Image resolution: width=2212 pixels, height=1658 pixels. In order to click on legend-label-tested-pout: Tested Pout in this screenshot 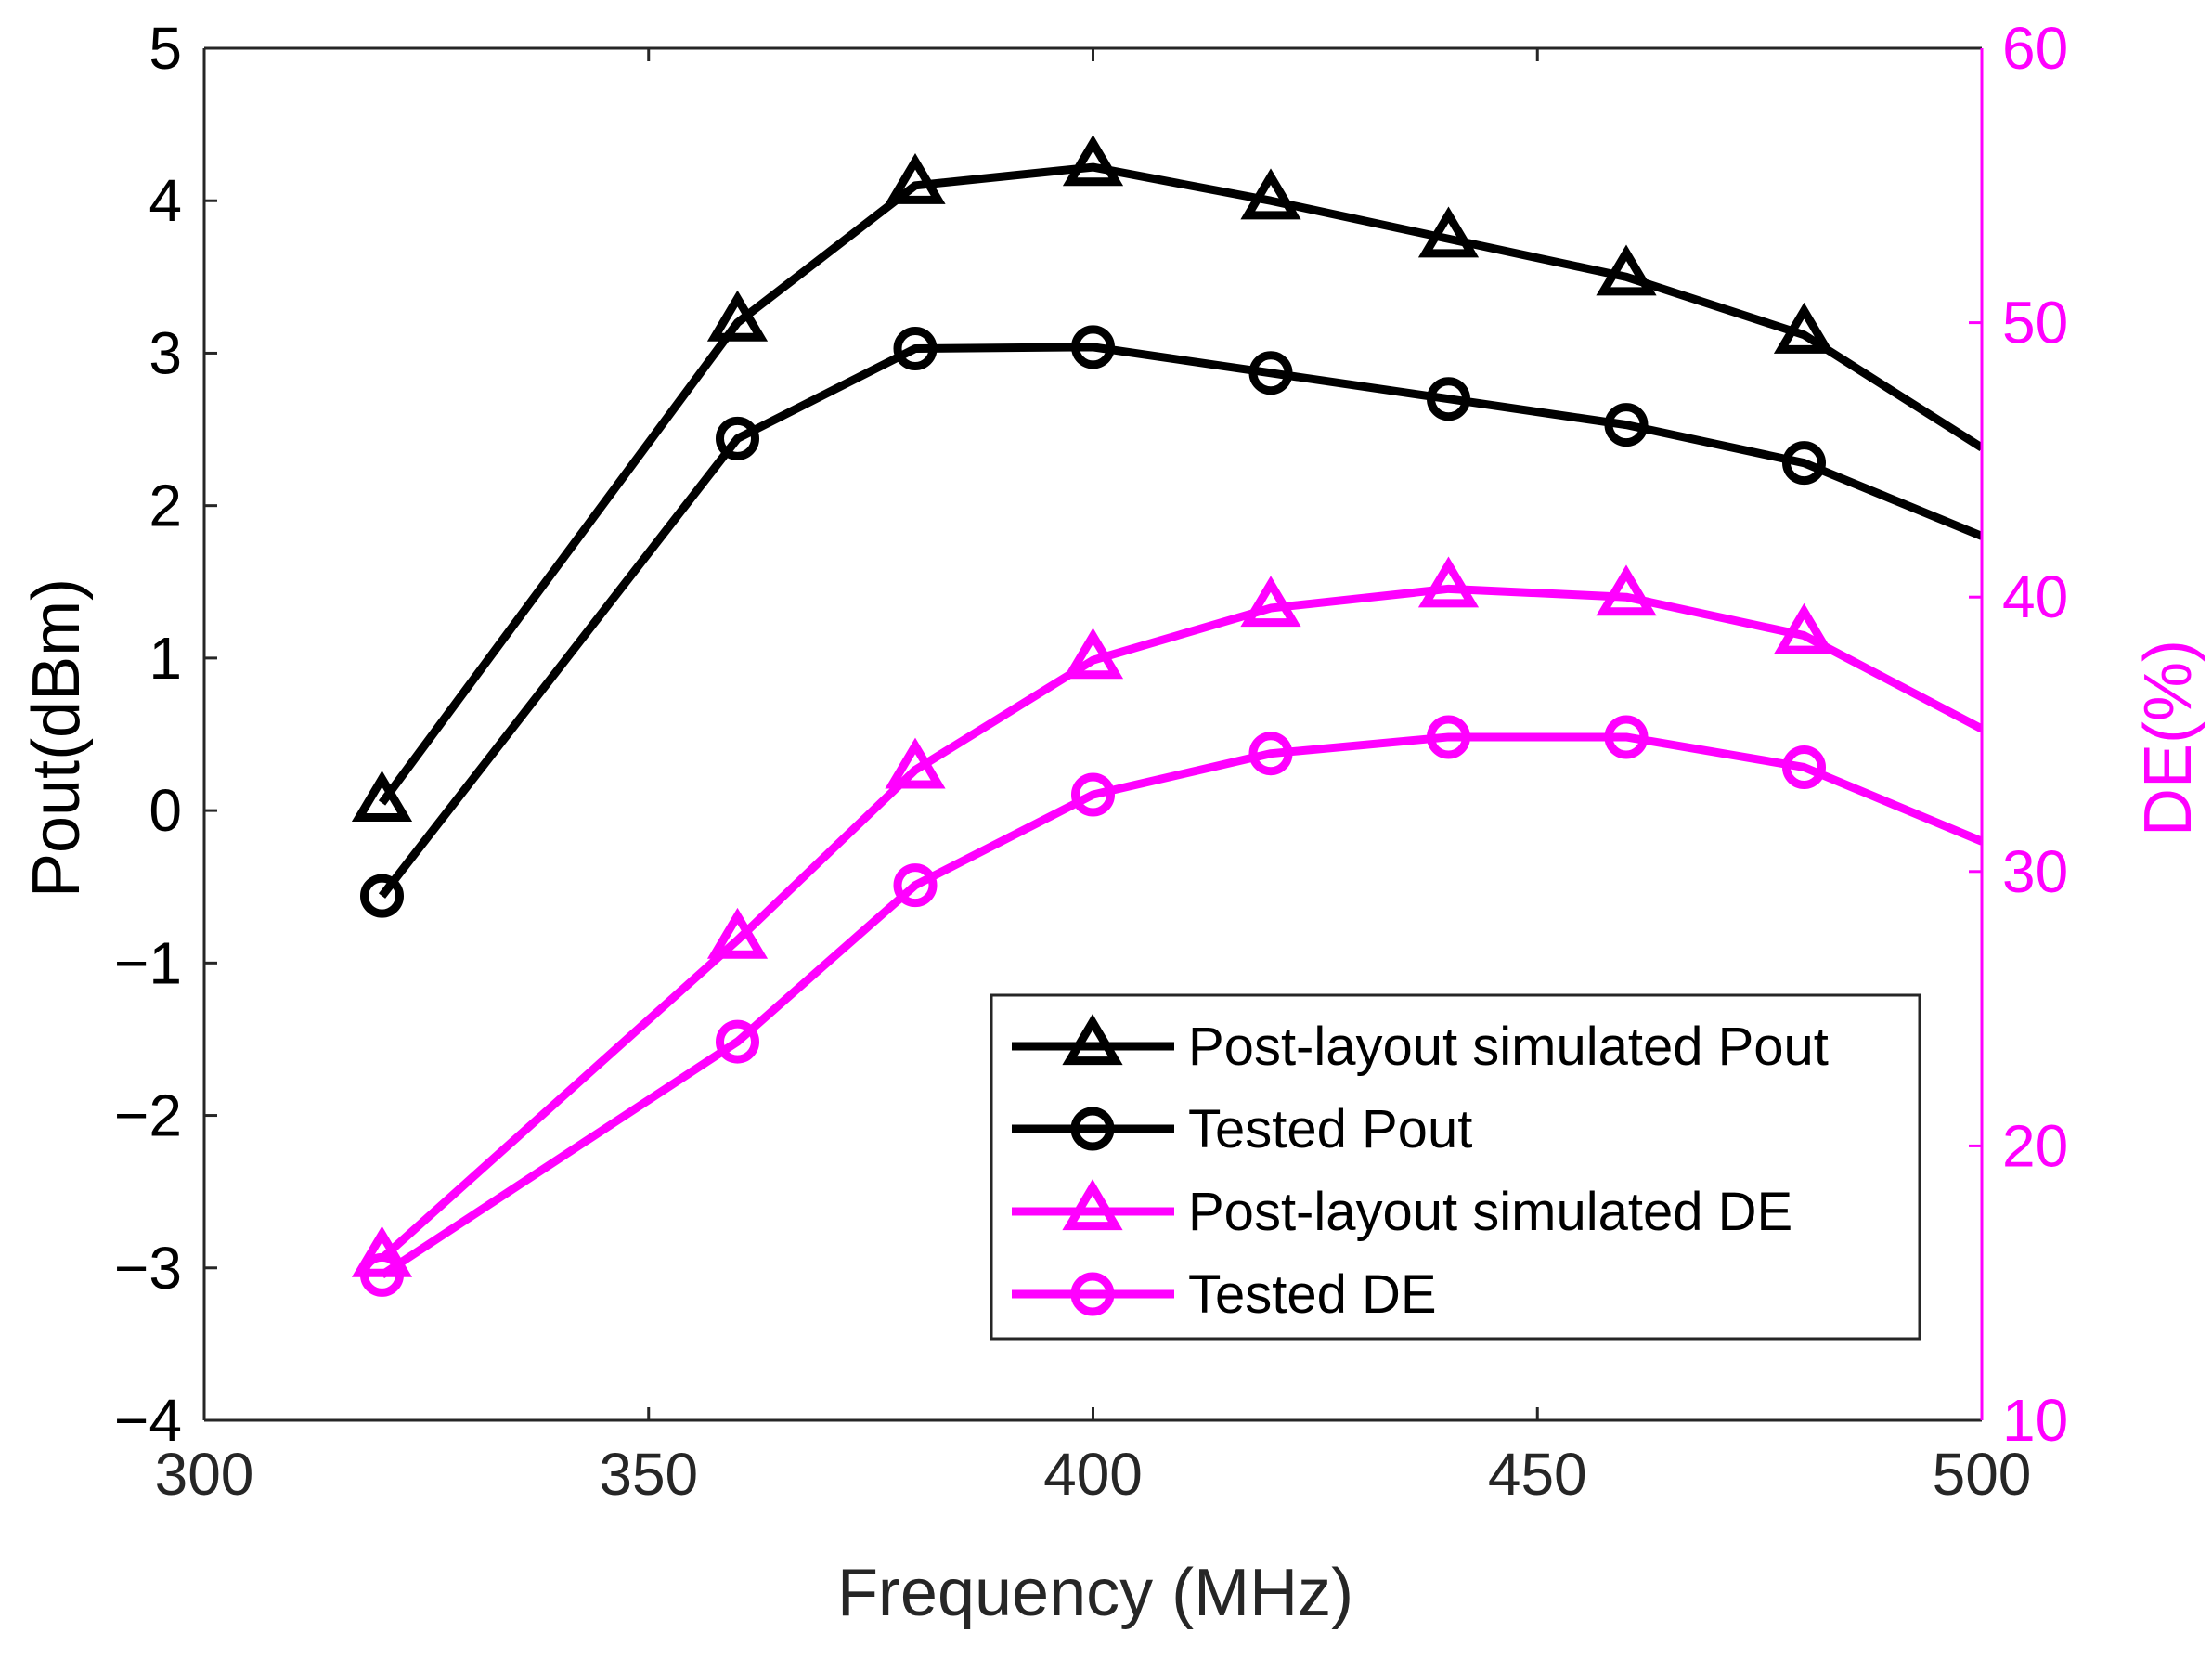, I will do `click(1330, 1129)`.